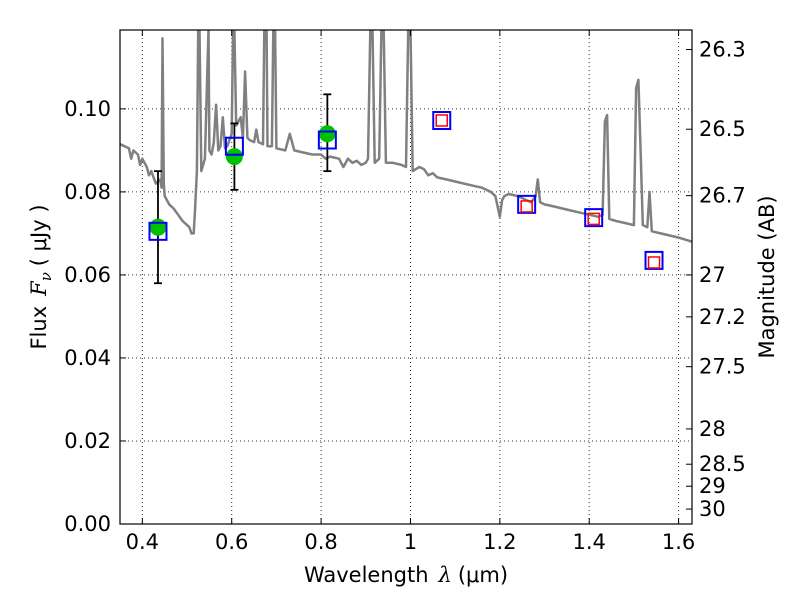 The image size is (800, 600). I want to click on x-tick-label: 0.4, so click(142, 542).